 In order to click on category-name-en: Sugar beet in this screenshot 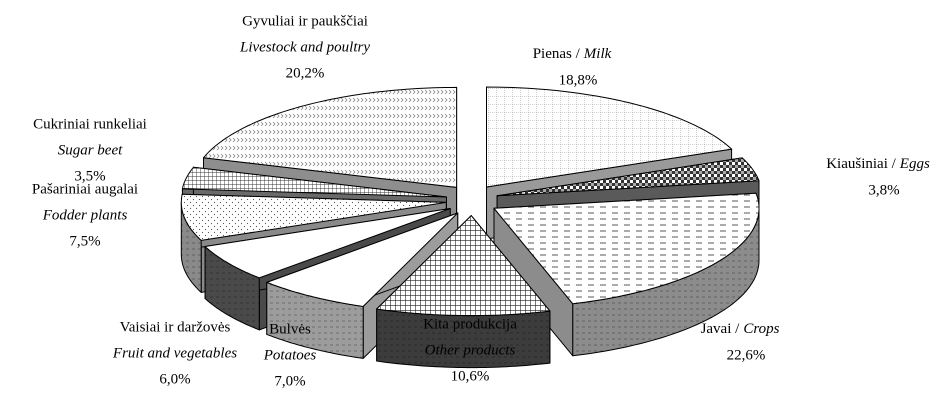, I will do `click(90, 150)`.